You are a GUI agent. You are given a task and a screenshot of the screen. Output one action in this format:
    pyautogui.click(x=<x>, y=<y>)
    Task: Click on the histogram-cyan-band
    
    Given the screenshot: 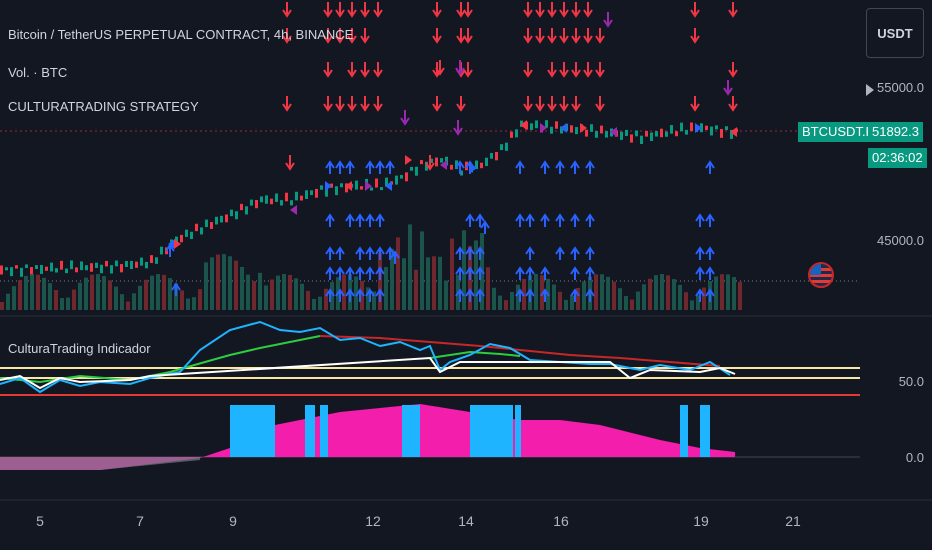 What is the action you would take?
    pyautogui.click(x=411, y=431)
    